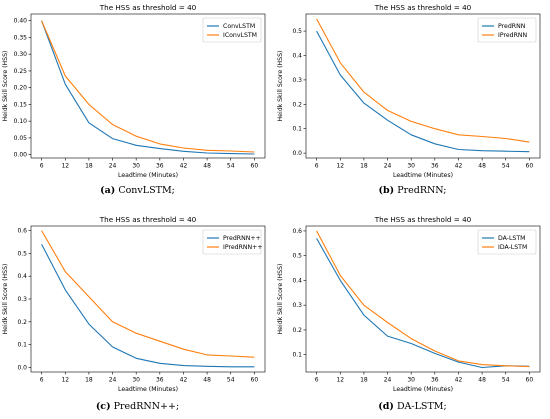  I want to click on caption-text: PredRNN++;, so click(146, 406).